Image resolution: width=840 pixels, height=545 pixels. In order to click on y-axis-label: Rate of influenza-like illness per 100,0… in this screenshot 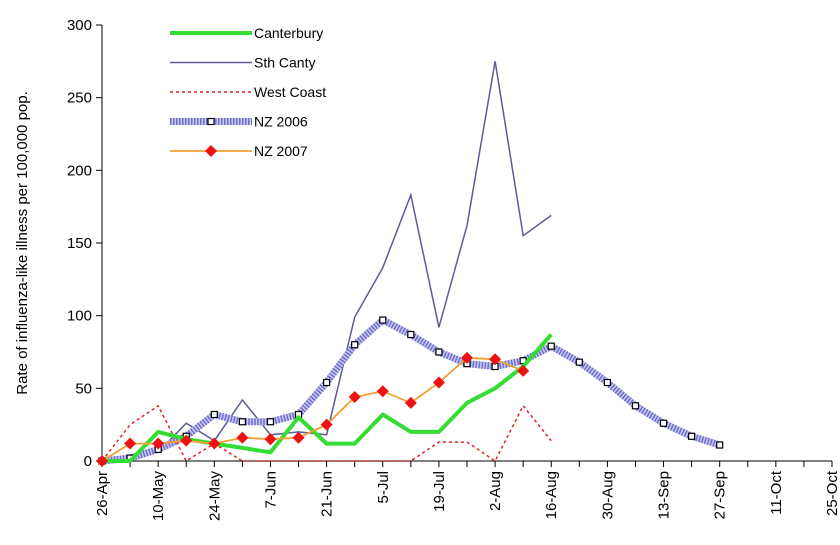, I will do `click(22, 243)`.